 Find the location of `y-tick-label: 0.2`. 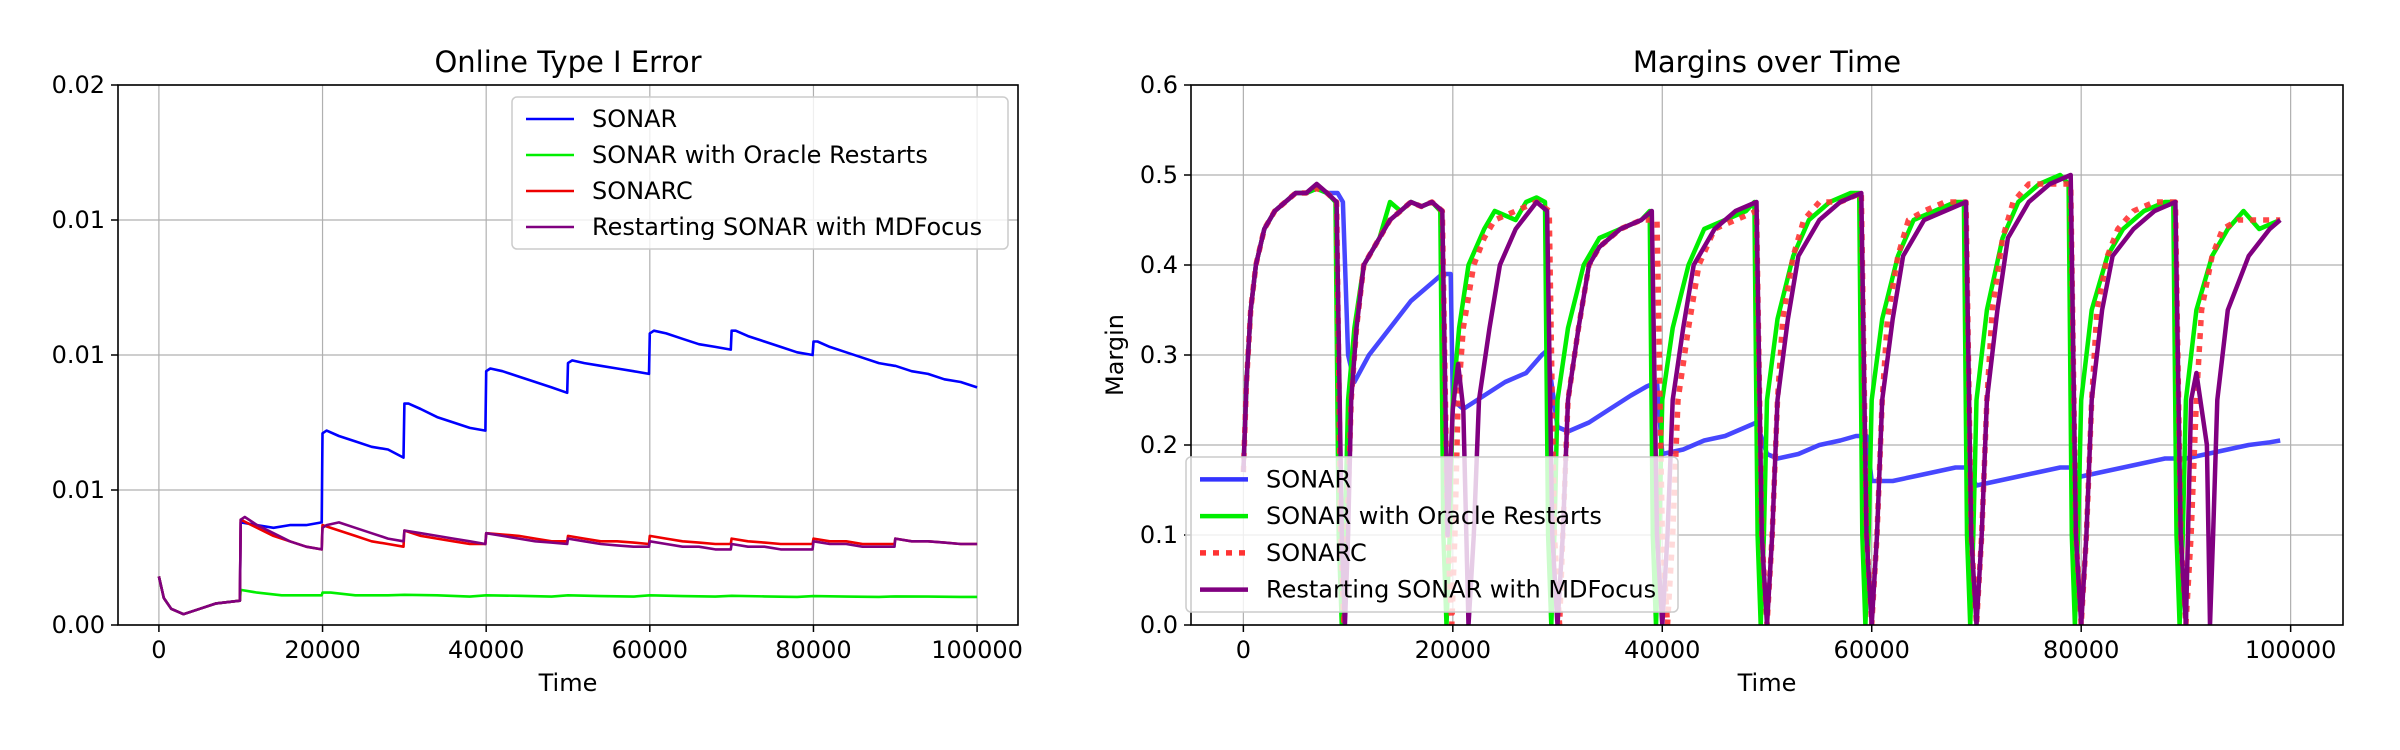

y-tick-label: 0.2 is located at coordinates (1159, 445).